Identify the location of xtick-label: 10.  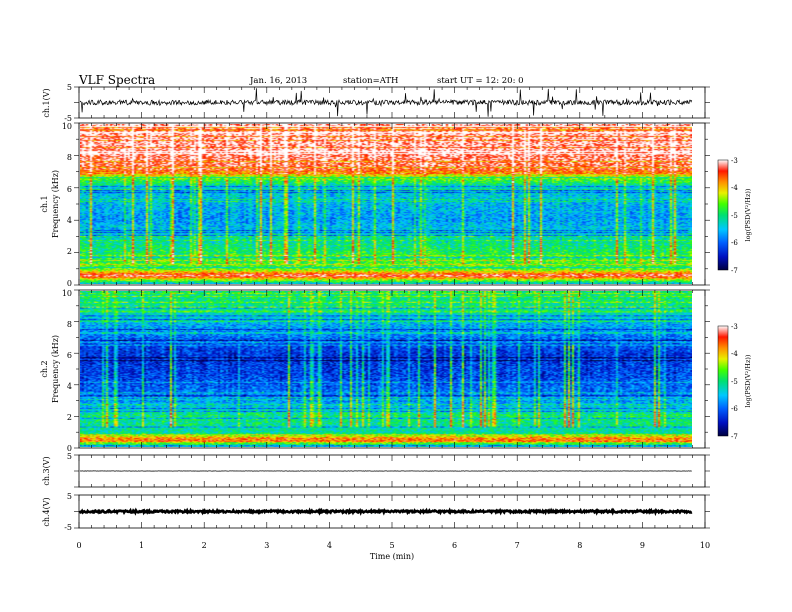
(705, 545).